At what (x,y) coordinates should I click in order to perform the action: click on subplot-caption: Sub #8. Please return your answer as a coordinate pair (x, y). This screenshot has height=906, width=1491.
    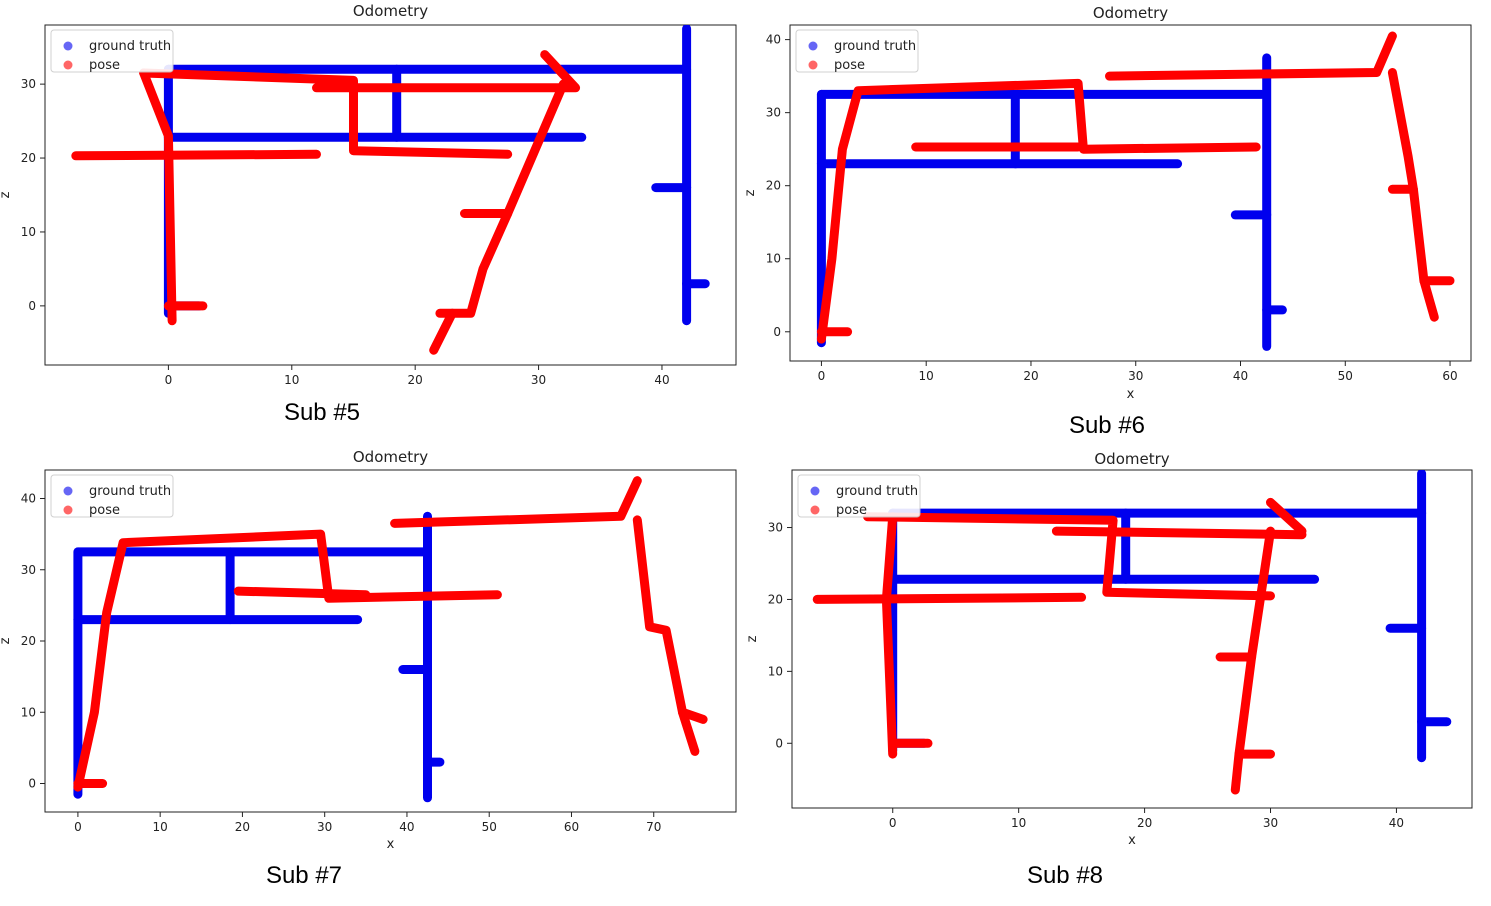
    Looking at the image, I should click on (1065, 875).